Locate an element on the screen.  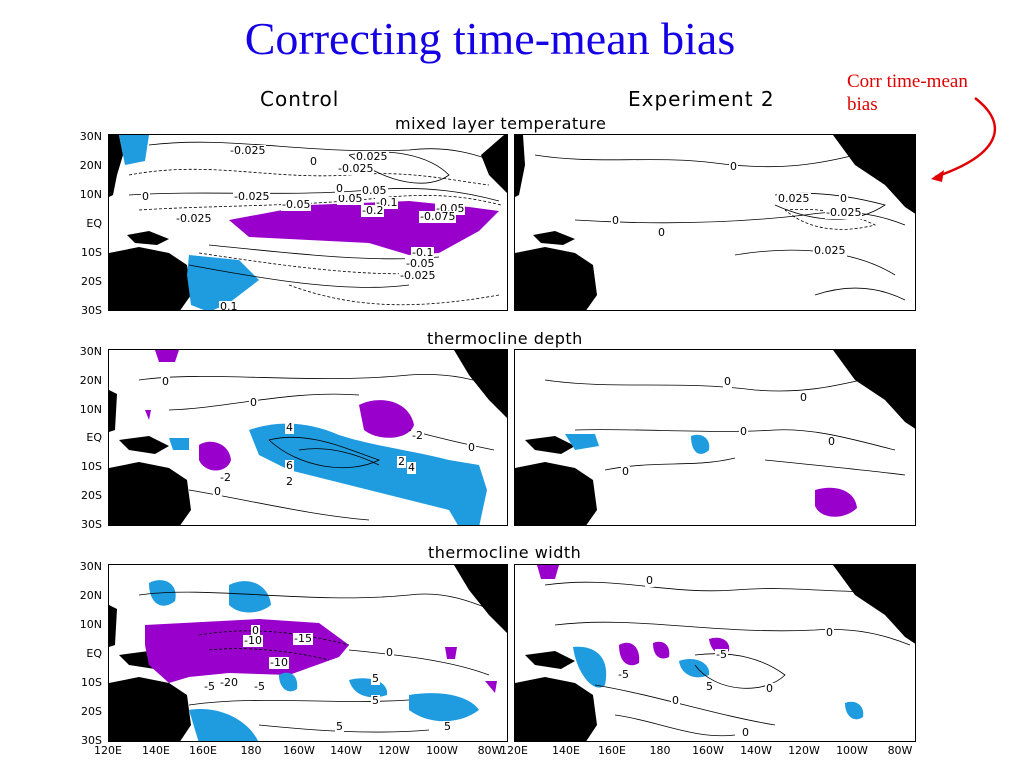
panel-experiment-2-thermocline-width: 0 0 -5 -5 5 0 0 0 is located at coordinates (715, 653).